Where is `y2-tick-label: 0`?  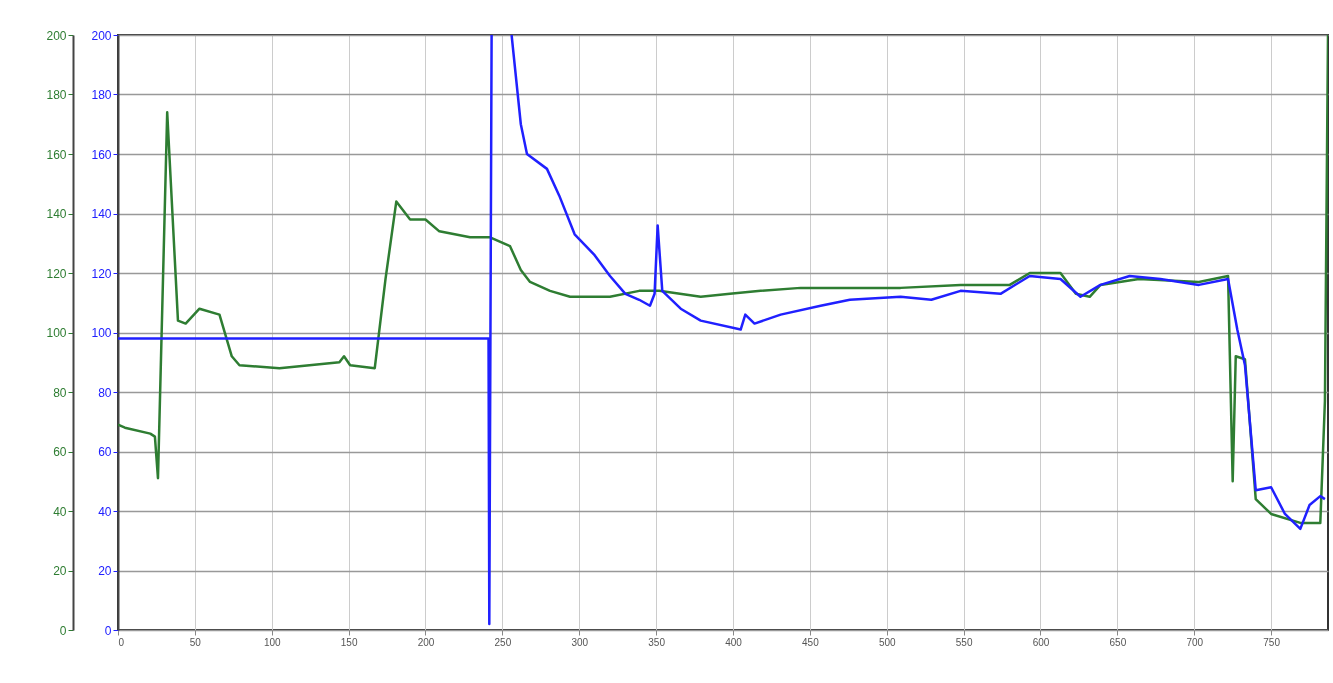 y2-tick-label: 0 is located at coordinates (108, 630).